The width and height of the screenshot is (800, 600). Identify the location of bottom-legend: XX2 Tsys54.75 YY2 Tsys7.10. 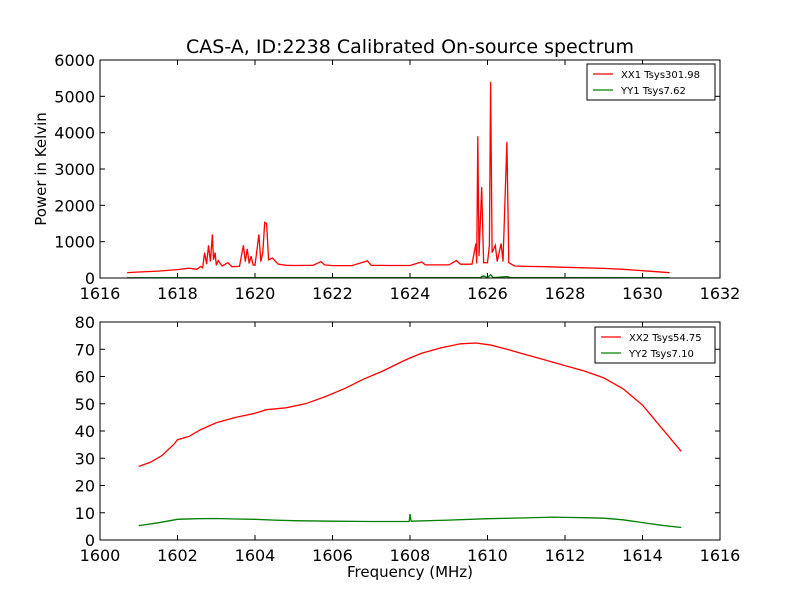
(655, 345).